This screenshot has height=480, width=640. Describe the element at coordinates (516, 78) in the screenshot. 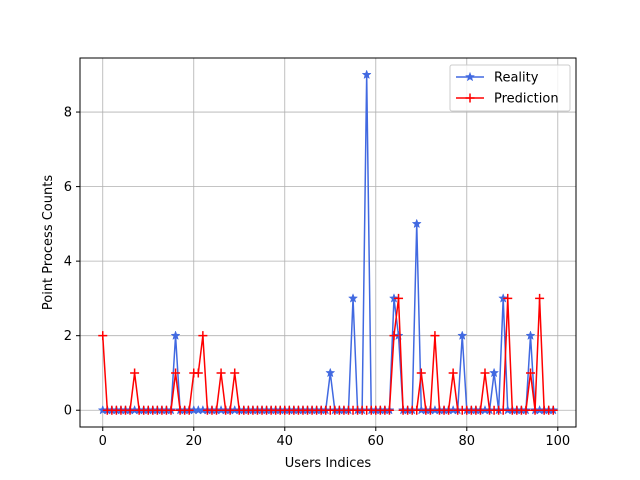

I see `legend-label-reality: Reality` at that location.